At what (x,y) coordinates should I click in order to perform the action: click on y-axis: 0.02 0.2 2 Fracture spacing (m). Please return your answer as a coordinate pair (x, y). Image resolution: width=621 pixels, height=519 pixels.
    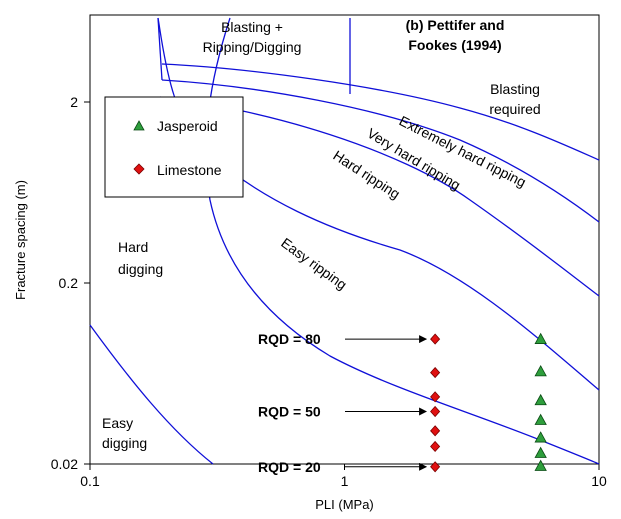
    Looking at the image, I should click on (51, 283).